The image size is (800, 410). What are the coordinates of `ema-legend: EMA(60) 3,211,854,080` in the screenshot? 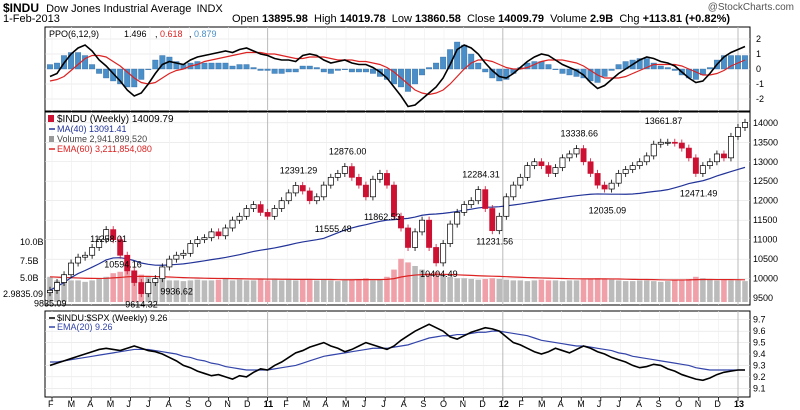 It's located at (104, 149).